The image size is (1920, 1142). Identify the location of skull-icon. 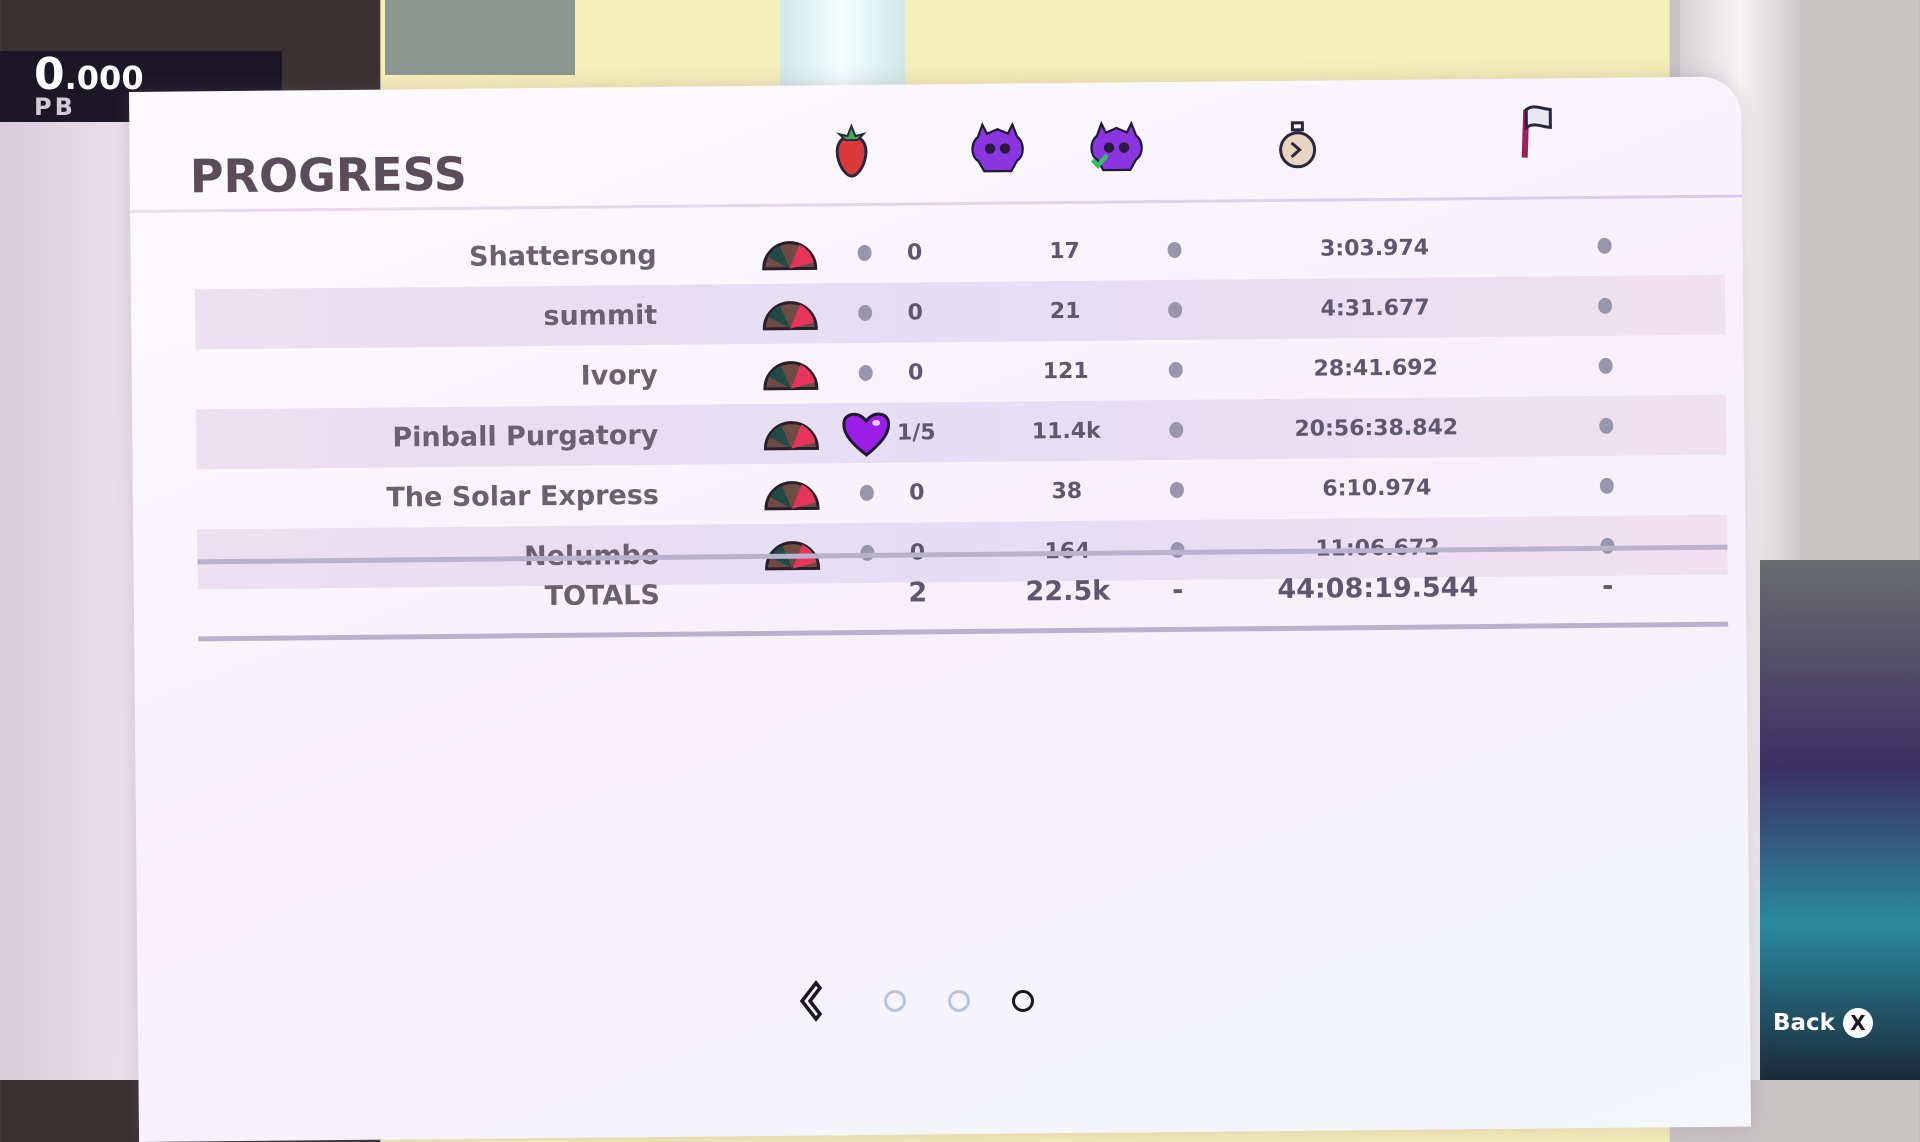
(997, 148).